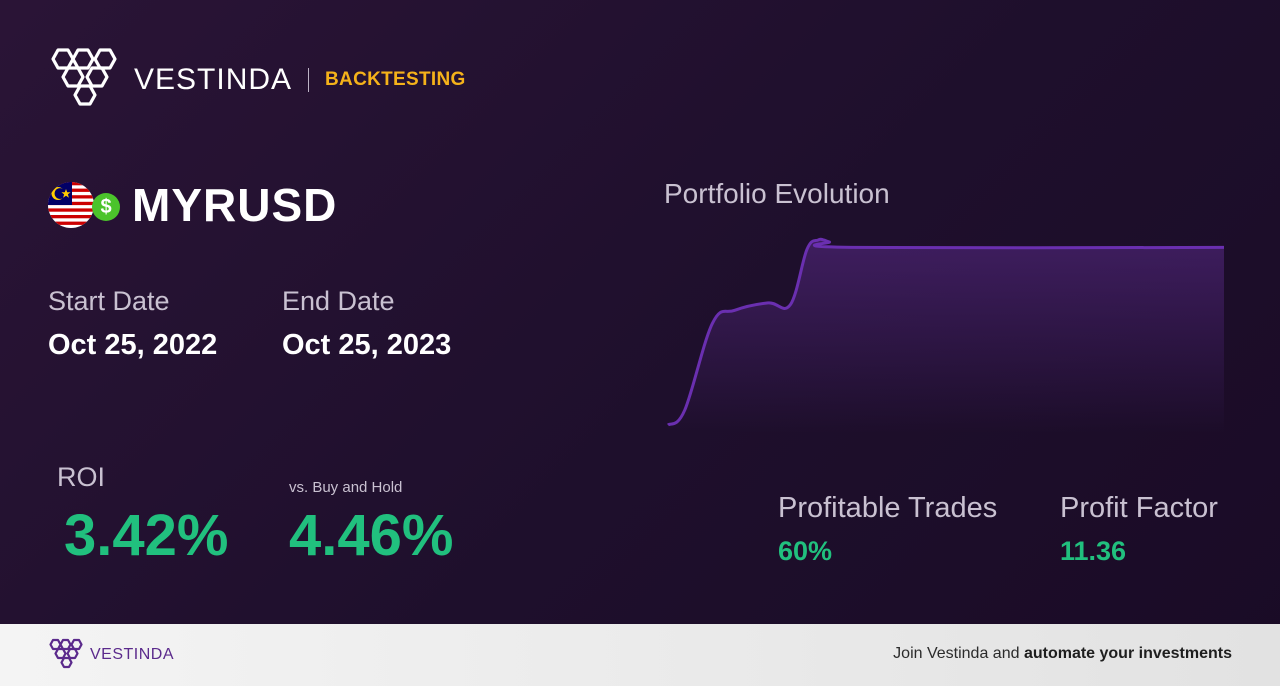  I want to click on footer-brand: VESTINDA, so click(132, 654).